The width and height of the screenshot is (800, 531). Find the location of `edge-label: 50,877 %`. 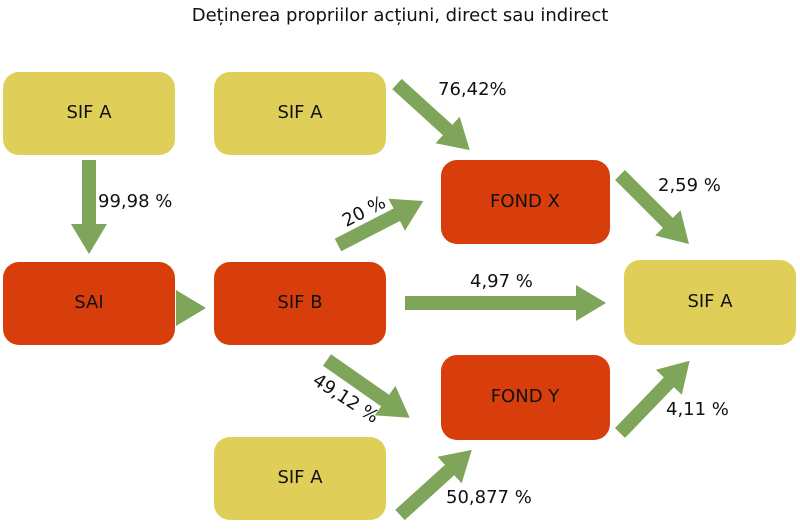

edge-label: 50,877 % is located at coordinates (489, 497).